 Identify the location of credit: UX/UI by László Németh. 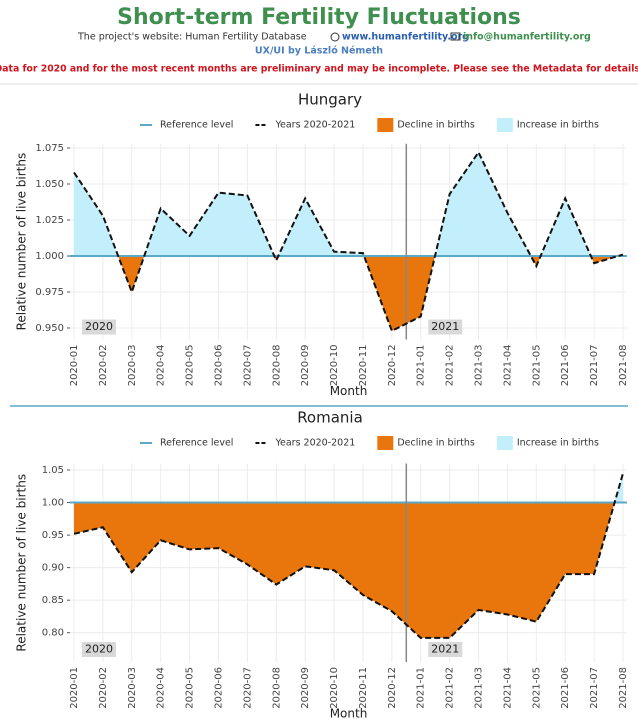
(319, 51).